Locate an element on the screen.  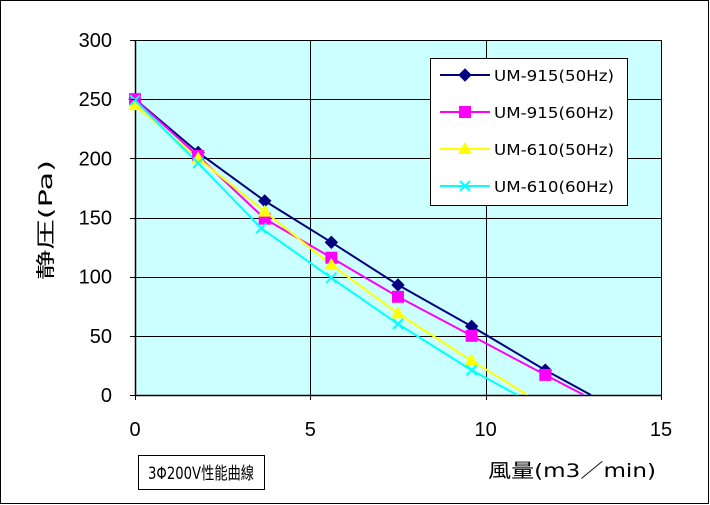
legend-box is located at coordinates (529, 132).